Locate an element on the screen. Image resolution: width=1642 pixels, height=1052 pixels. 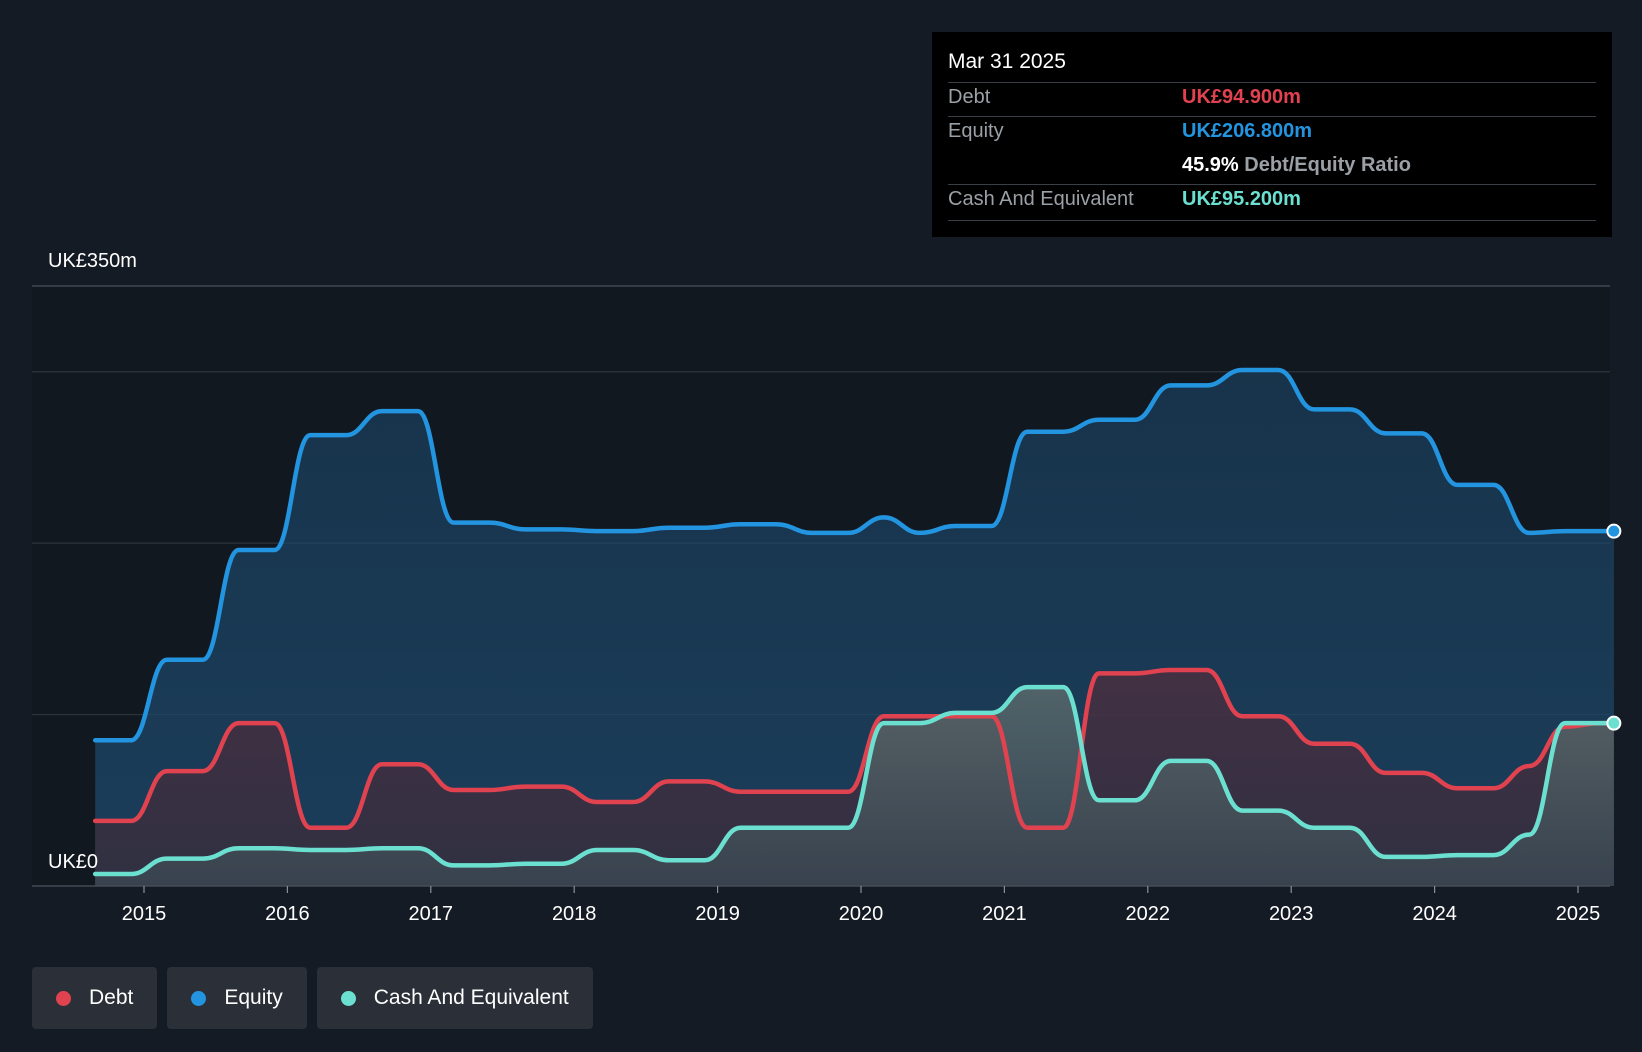
tooltip-equity-label: Equity is located at coordinates (976, 131).